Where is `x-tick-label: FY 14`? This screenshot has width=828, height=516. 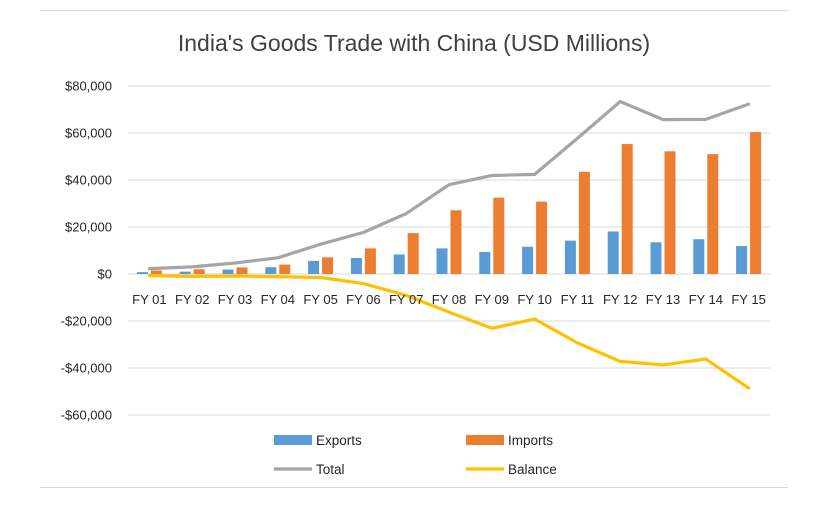 x-tick-label: FY 14 is located at coordinates (706, 299).